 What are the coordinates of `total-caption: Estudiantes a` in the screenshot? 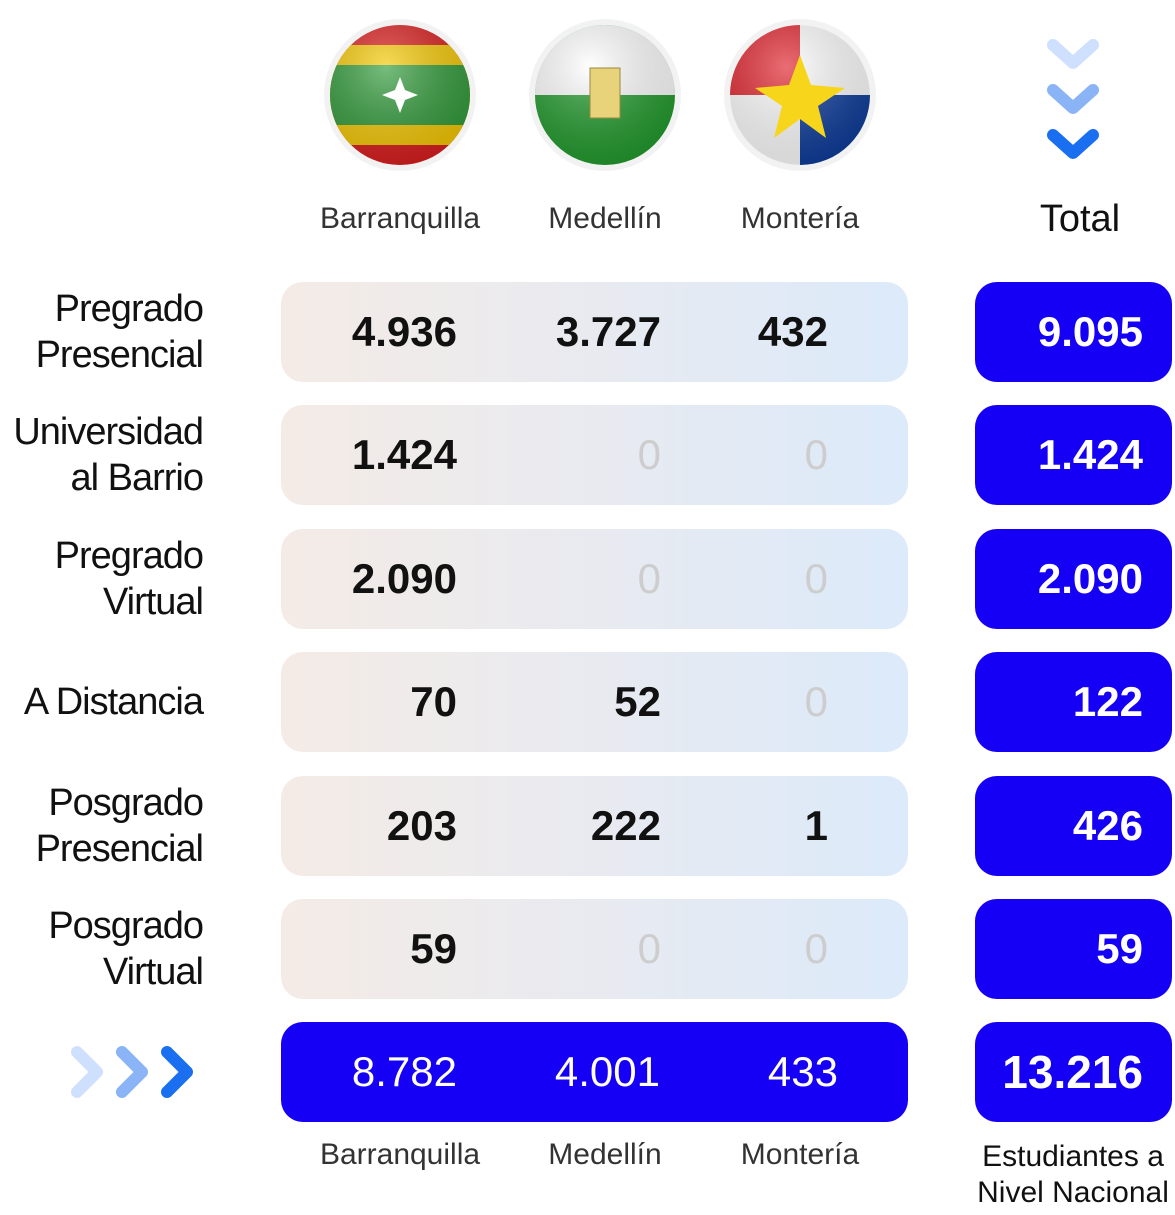 It's located at (1073, 1156).